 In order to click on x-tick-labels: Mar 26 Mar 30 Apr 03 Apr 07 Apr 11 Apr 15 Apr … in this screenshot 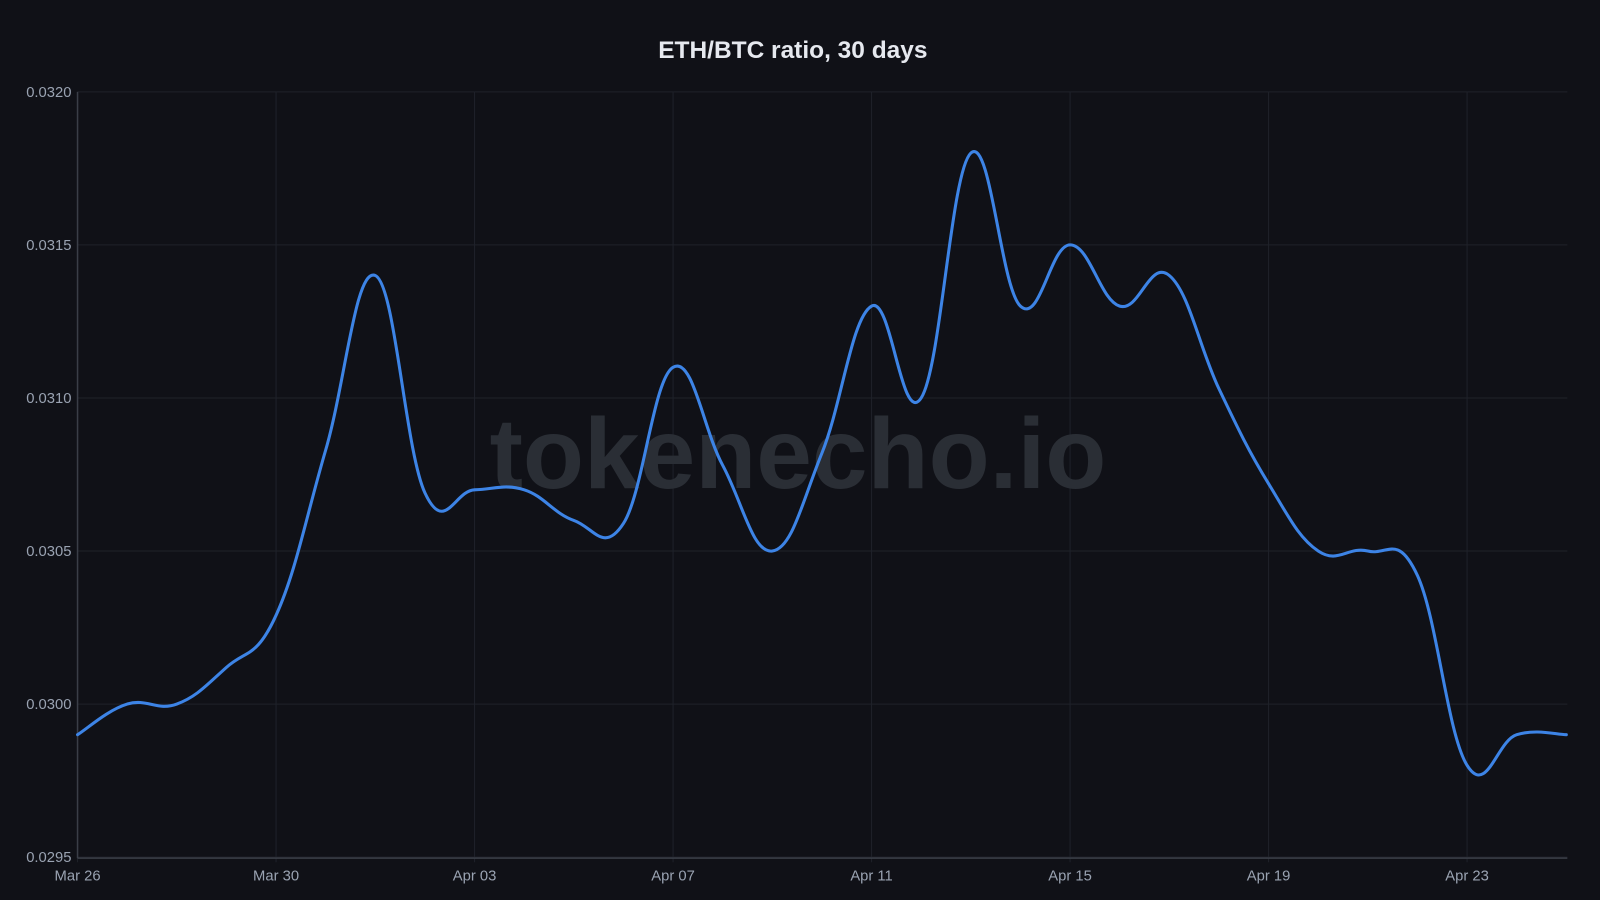, I will do `click(772, 877)`.